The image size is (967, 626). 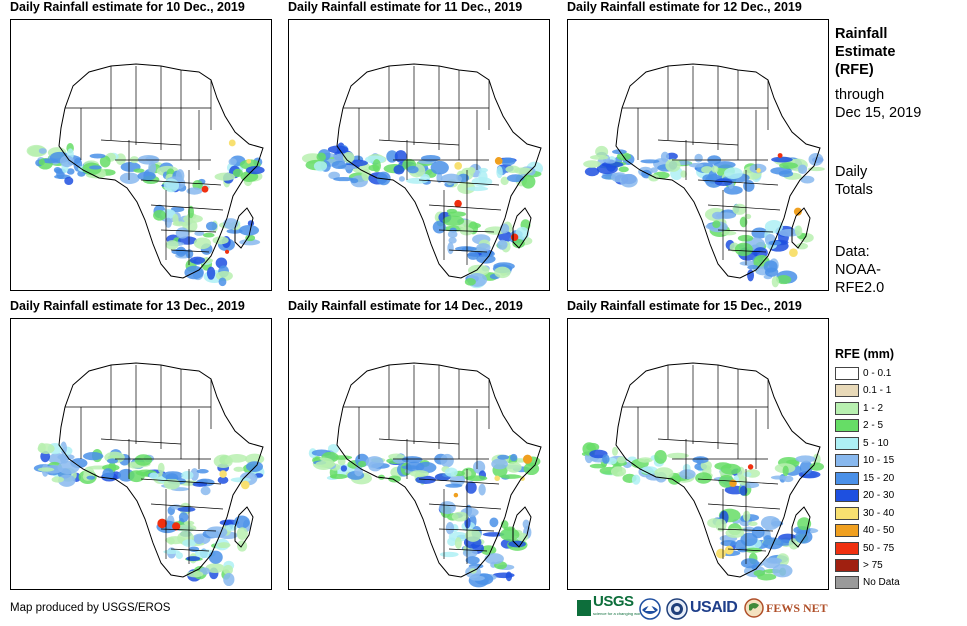 I want to click on africa-map-svg, so click(x=703, y=471).